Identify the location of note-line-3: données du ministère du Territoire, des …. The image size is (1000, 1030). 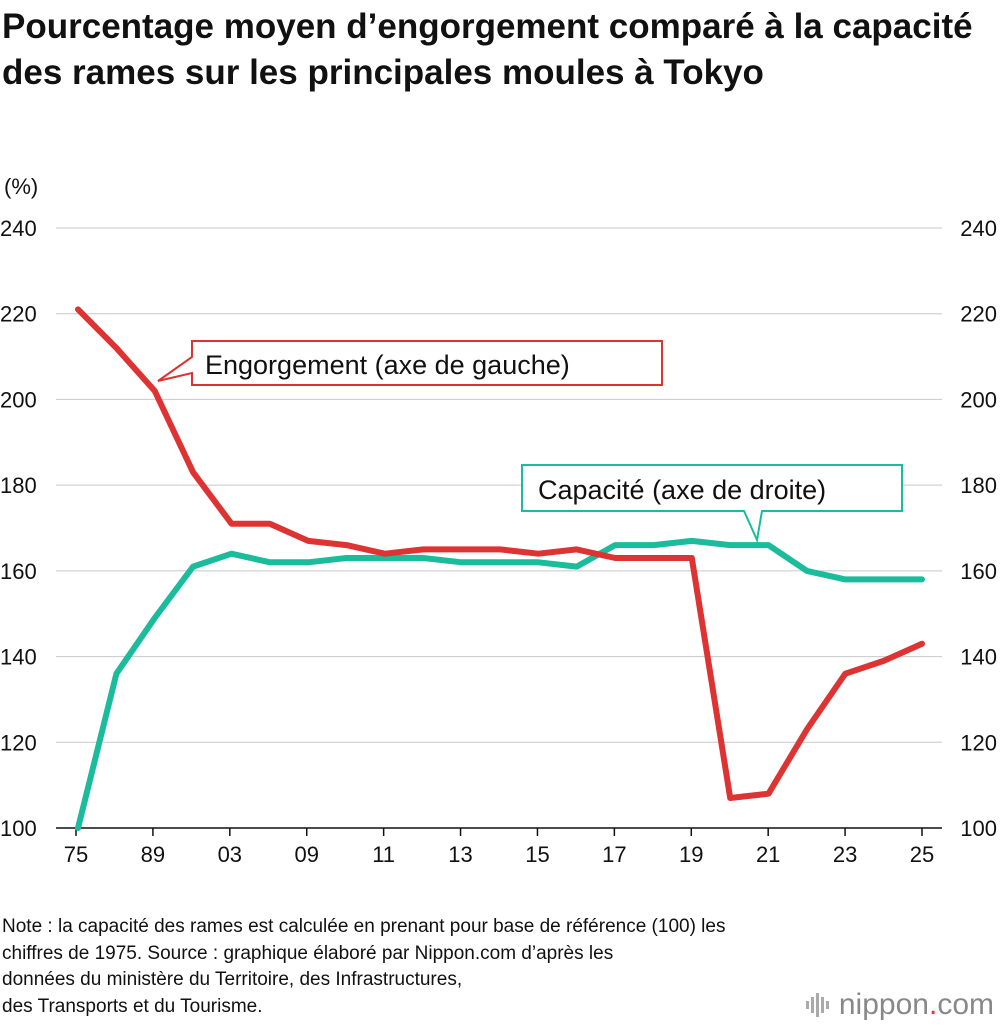
(232, 979).